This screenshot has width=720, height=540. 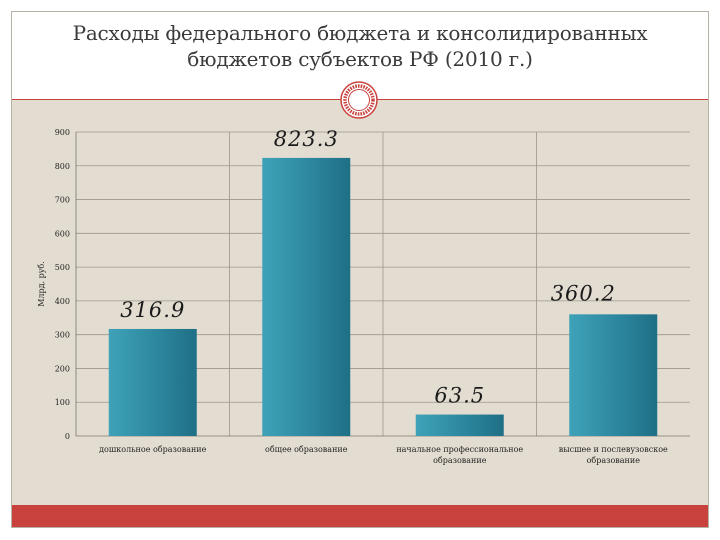 What do you see at coordinates (62, 233) in the screenshot?
I see `y-tick-label: 600` at bounding box center [62, 233].